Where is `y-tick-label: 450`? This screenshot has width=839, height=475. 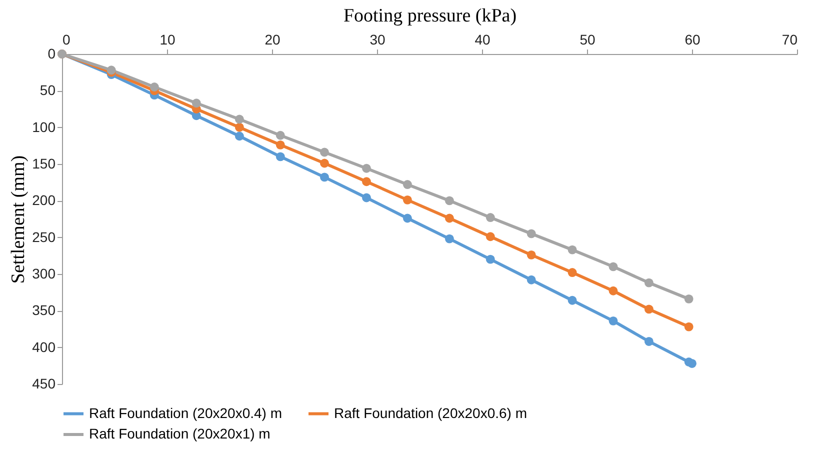 y-tick-label: 450 is located at coordinates (44, 384).